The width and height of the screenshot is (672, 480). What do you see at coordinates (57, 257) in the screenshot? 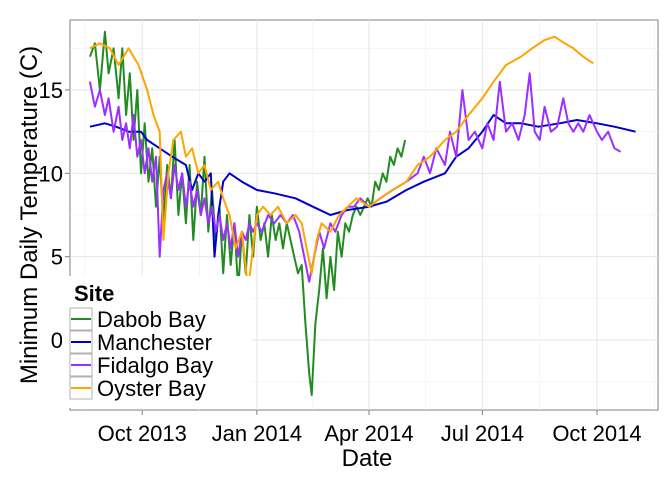
I see `y-tick-label: 5` at bounding box center [57, 257].